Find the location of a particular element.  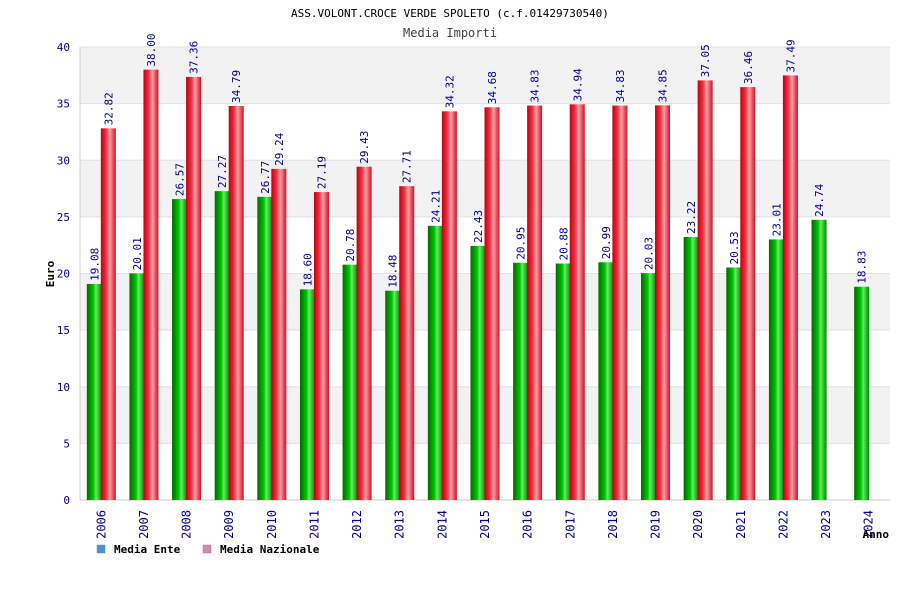

bar-value-label: 20.01 is located at coordinates (137, 253).